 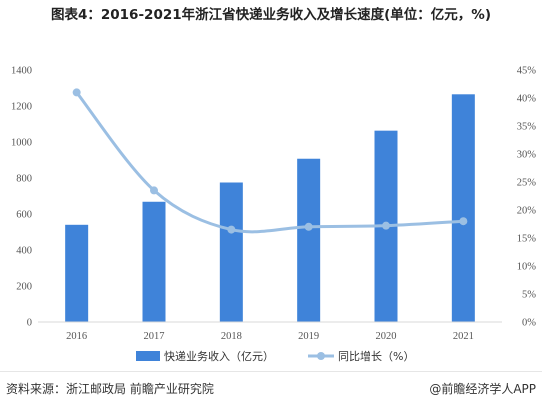 I want to click on right-tick-label: 40%, so click(x=527, y=99).